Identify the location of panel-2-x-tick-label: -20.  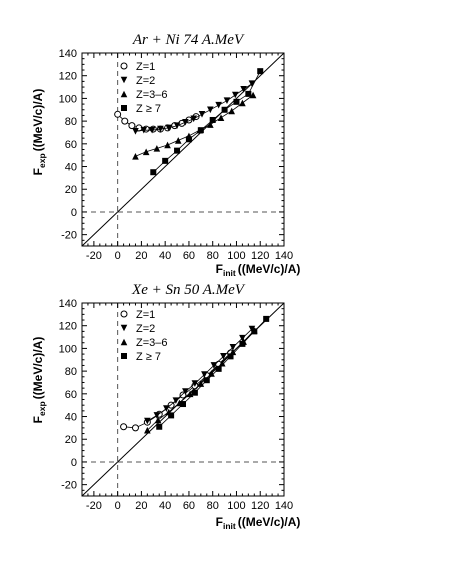
(94, 506).